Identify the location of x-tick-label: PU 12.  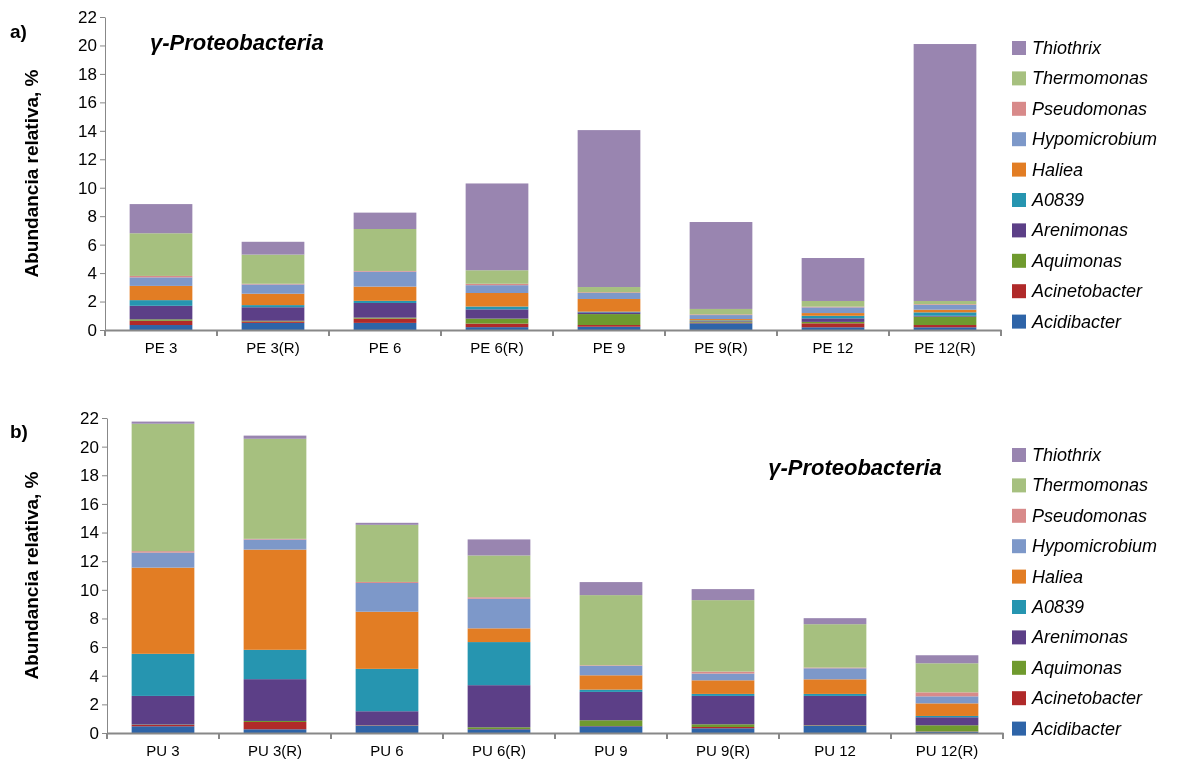
(835, 750).